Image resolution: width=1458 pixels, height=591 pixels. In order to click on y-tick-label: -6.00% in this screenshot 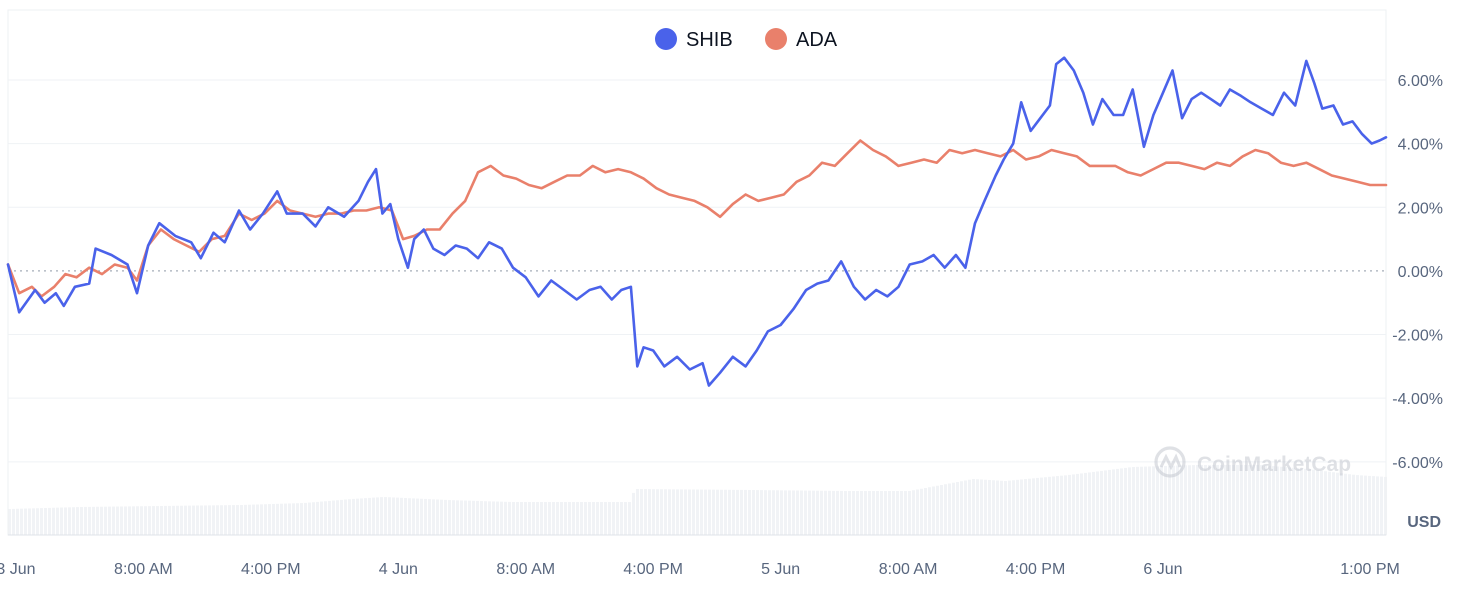, I will do `click(1417, 463)`.